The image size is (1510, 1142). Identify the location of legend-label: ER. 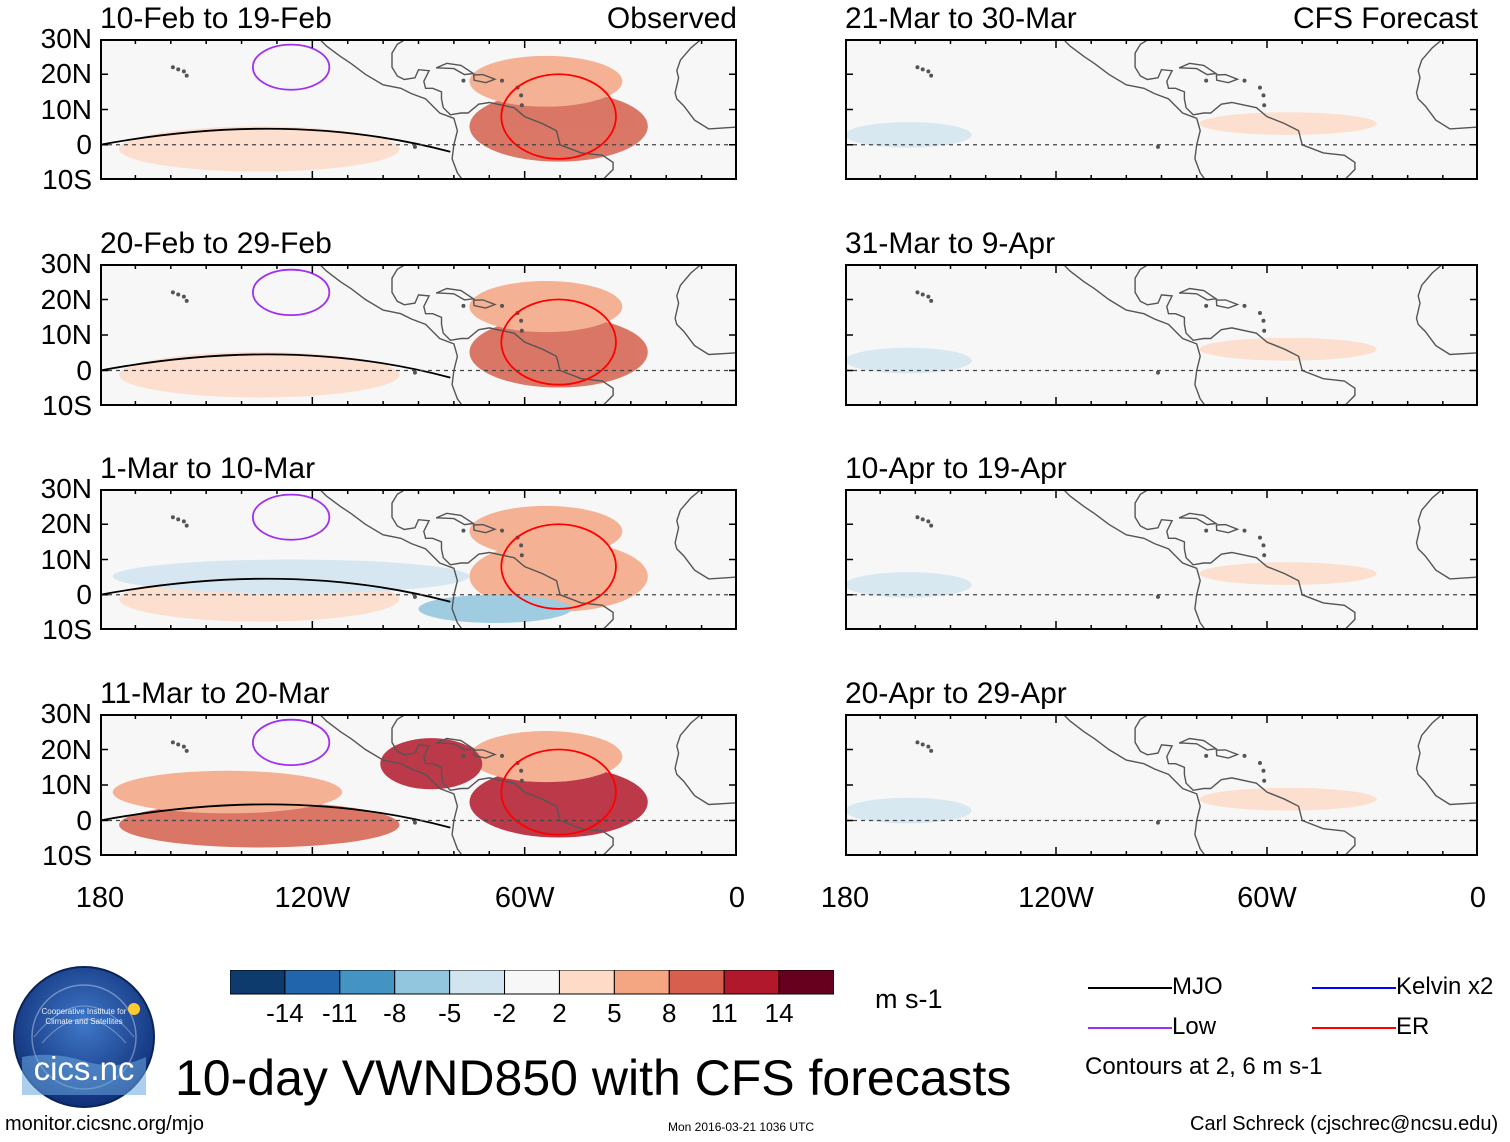
(1413, 1026).